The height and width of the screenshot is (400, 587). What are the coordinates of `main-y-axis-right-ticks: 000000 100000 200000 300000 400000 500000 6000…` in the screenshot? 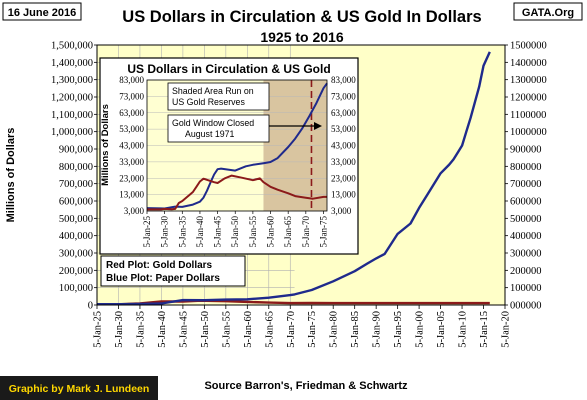 It's located at (526, 176).